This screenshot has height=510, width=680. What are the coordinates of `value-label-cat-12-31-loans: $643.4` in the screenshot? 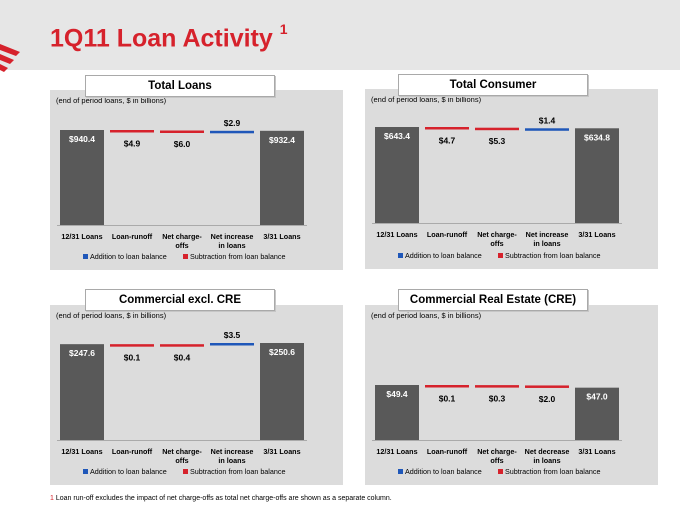 It's located at (397, 136).